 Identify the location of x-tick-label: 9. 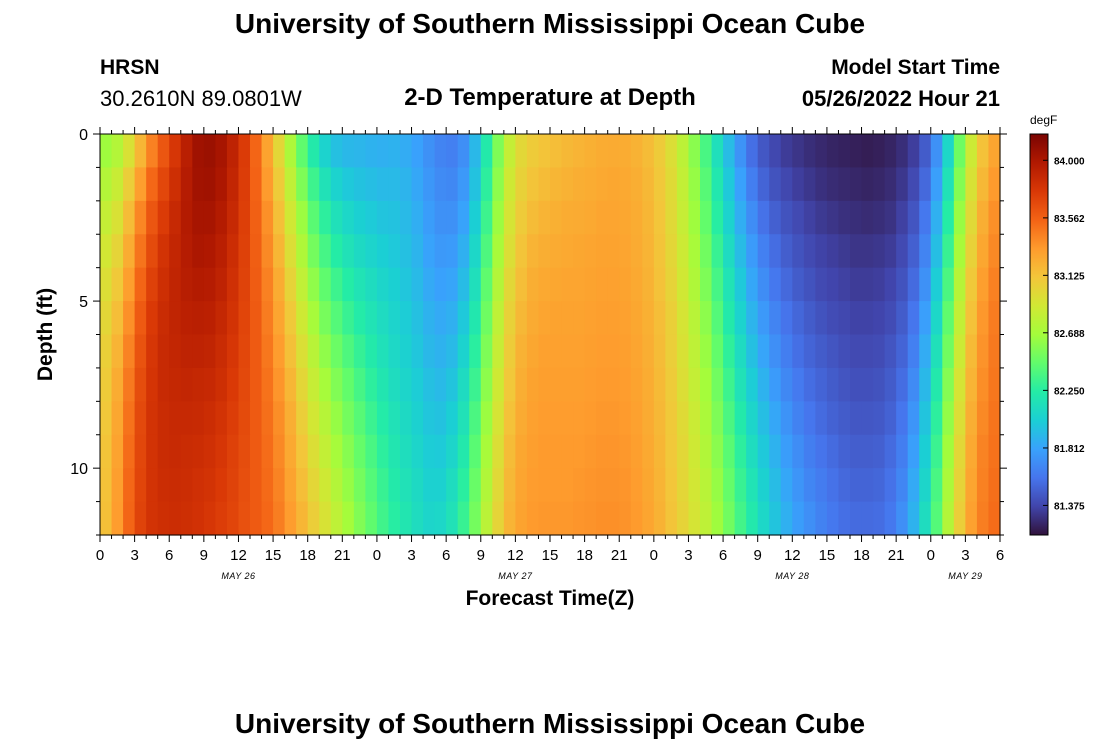
(481, 555).